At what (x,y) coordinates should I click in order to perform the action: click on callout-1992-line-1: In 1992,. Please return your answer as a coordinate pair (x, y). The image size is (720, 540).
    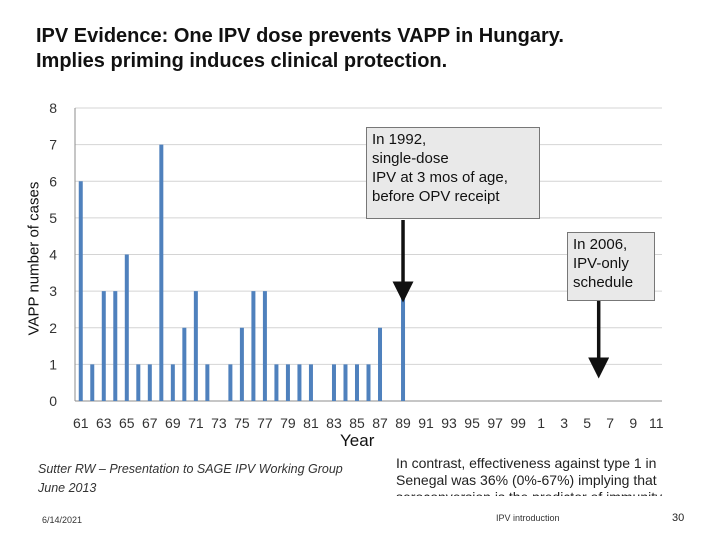
    Looking at the image, I should click on (399, 139).